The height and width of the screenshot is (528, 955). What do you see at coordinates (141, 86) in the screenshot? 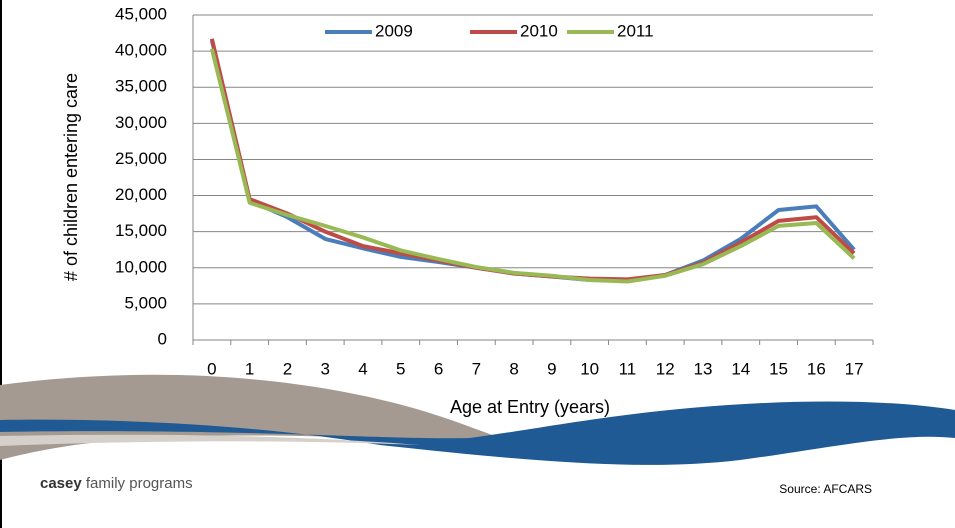
I see `y-tick-label: 35,000` at bounding box center [141, 86].